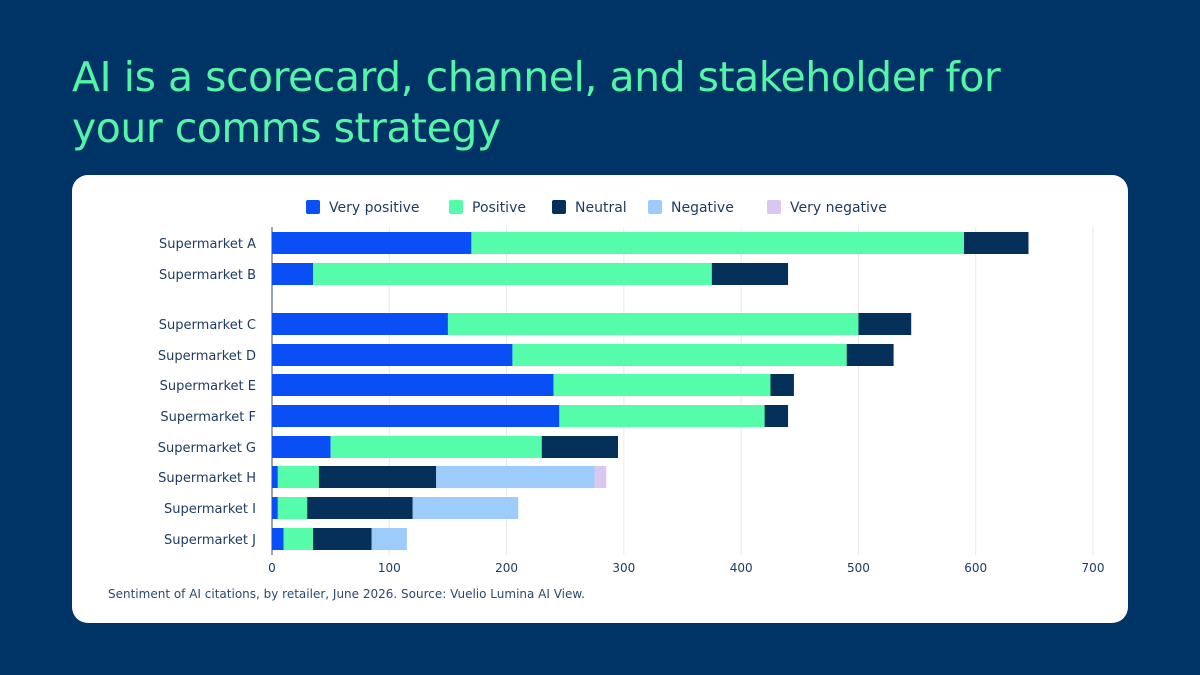 The image size is (1200, 675). Describe the element at coordinates (389, 568) in the screenshot. I see `x-tick-label: 100` at that location.